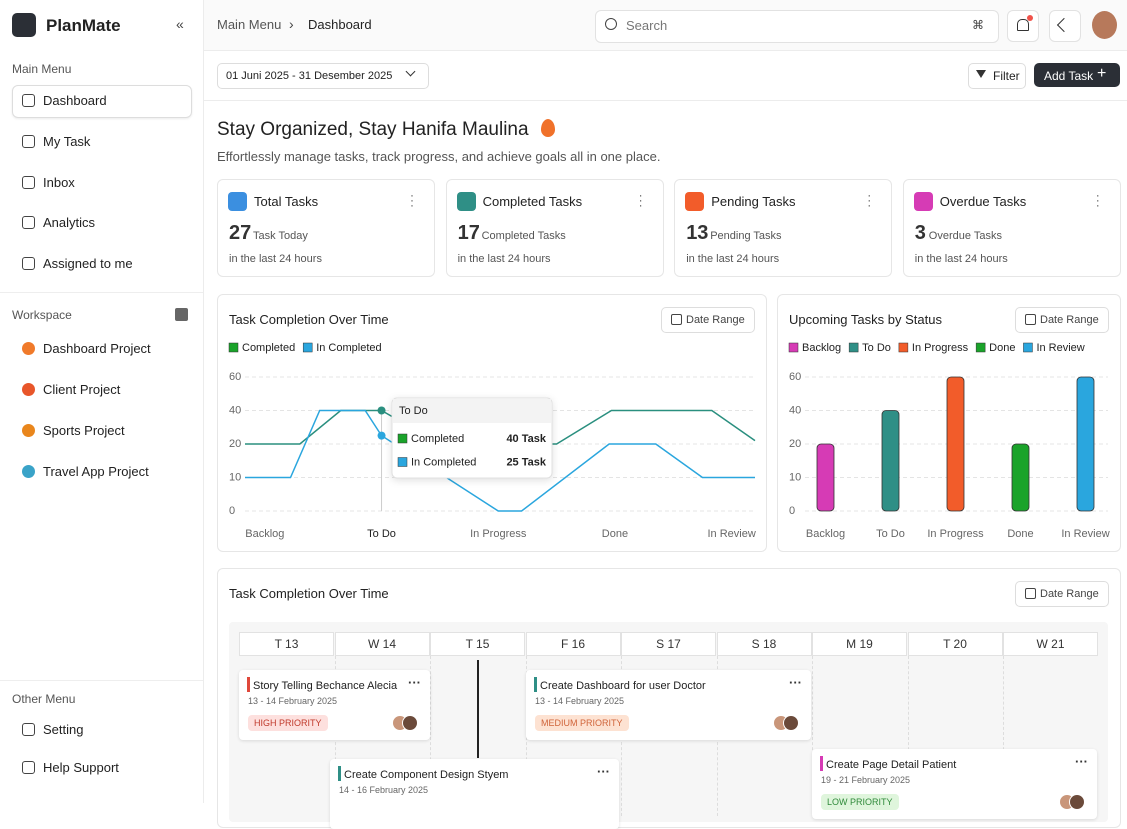  What do you see at coordinates (325, 686) in the screenshot?
I see `task-title: Story Telling Bechance Alecia` at bounding box center [325, 686].